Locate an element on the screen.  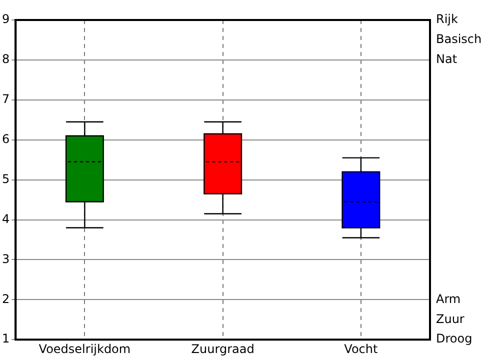
text: Rijk Basisch Nat is located at coordinates (459, 39).